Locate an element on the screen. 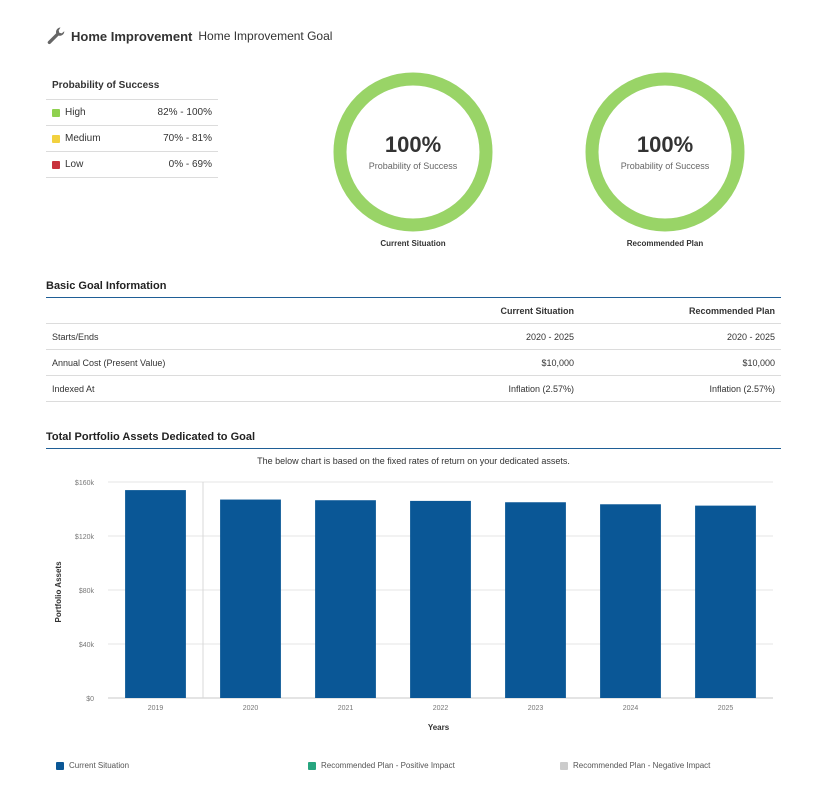 The width and height of the screenshot is (837, 786). row-recommended-value: 2020 - 2025 is located at coordinates (680, 336).